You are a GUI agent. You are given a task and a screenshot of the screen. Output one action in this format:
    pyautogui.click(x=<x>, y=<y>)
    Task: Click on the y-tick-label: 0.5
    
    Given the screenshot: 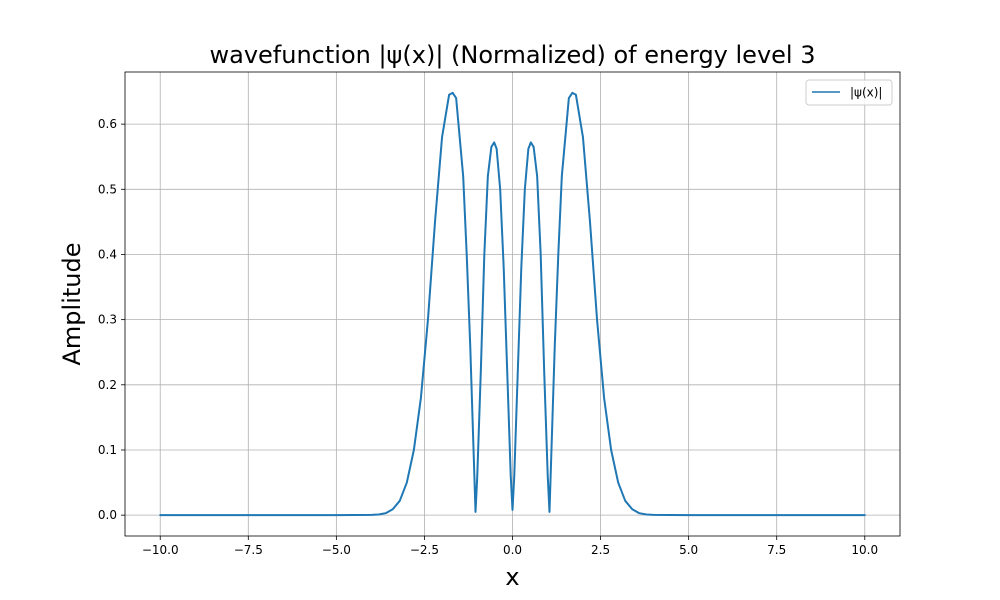 What is the action you would take?
    pyautogui.click(x=107, y=189)
    